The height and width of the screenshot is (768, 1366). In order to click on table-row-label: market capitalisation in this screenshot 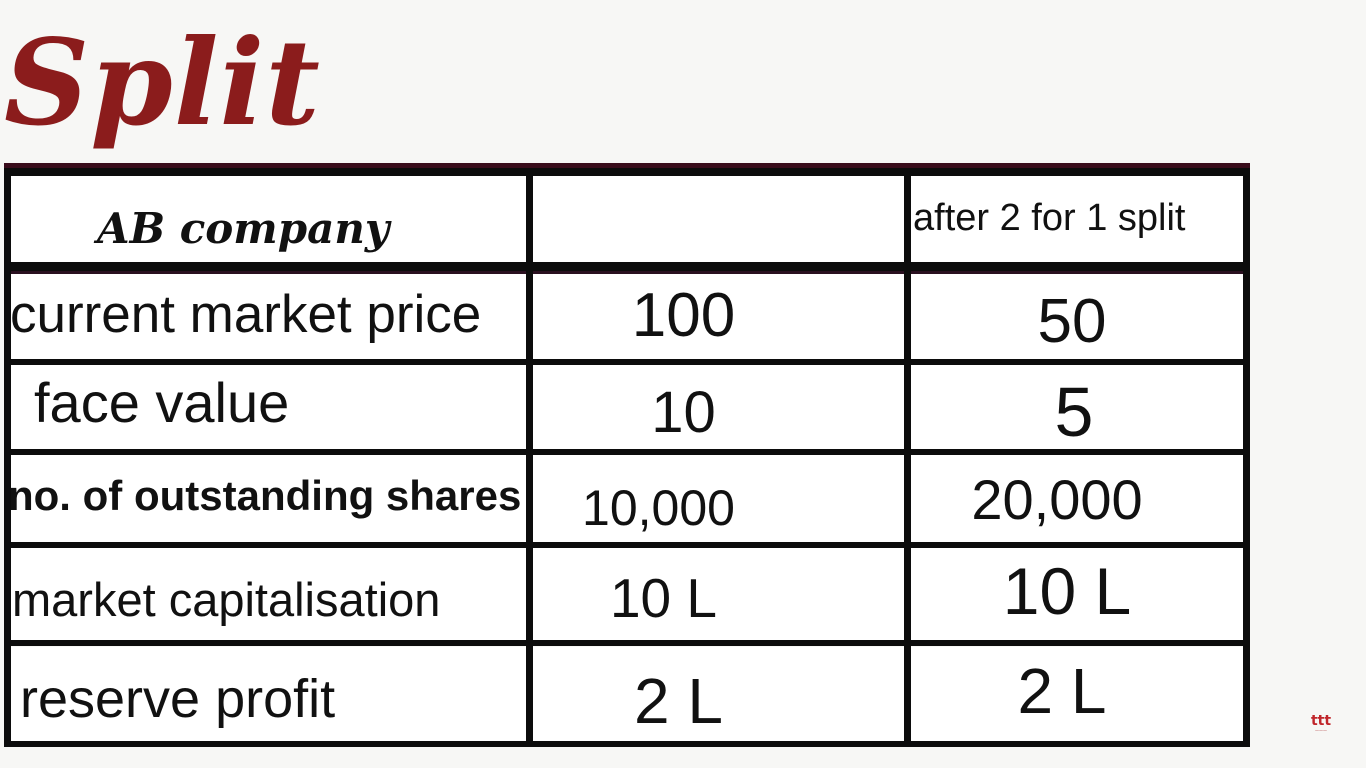, I will do `click(265, 594)`.